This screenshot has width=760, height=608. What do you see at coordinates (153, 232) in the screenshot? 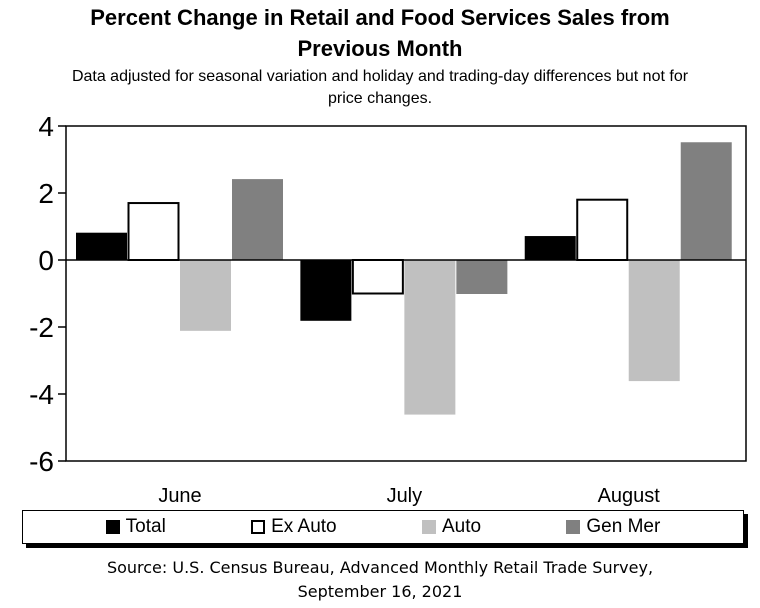
I see `bar-ex-auto-june` at bounding box center [153, 232].